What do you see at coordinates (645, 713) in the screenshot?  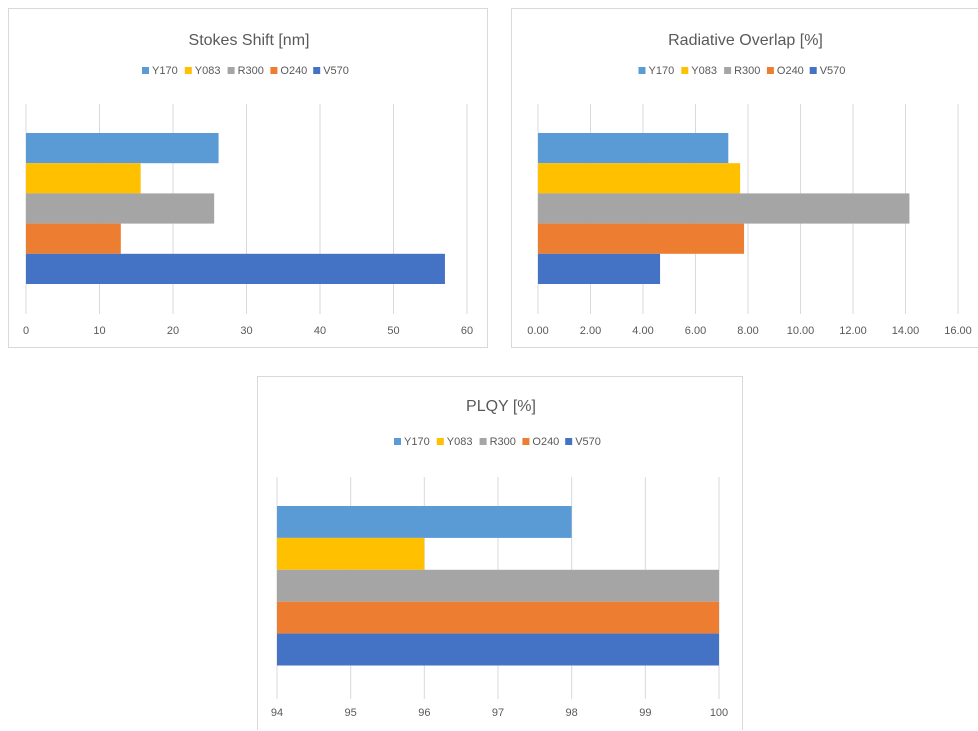 I see `x-tick-label: 99` at bounding box center [645, 713].